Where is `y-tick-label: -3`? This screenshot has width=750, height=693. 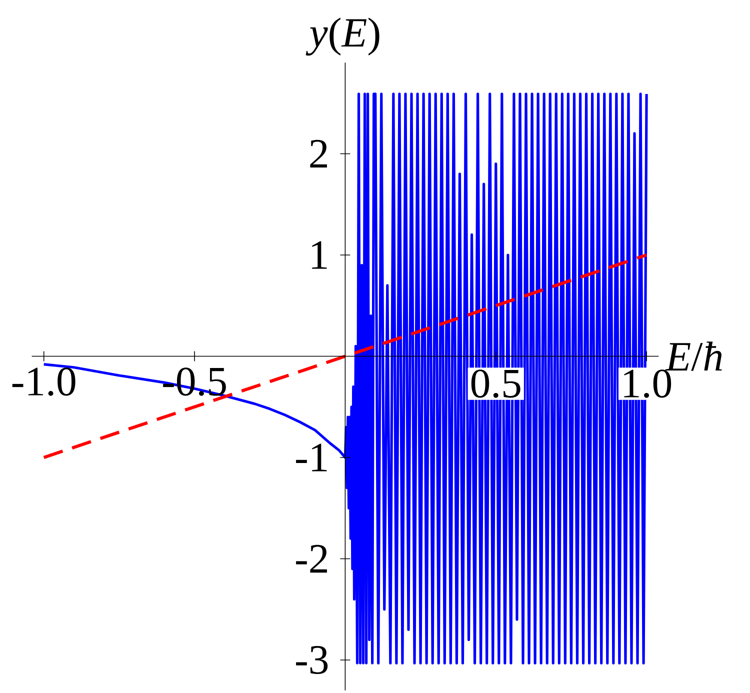 y-tick-label: -3 is located at coordinates (312, 660).